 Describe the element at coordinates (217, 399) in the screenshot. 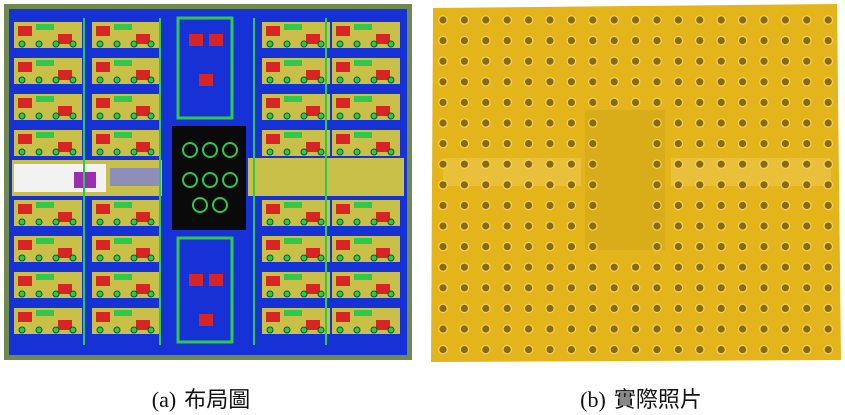

I see `caption-a-text: 布局圖` at that location.